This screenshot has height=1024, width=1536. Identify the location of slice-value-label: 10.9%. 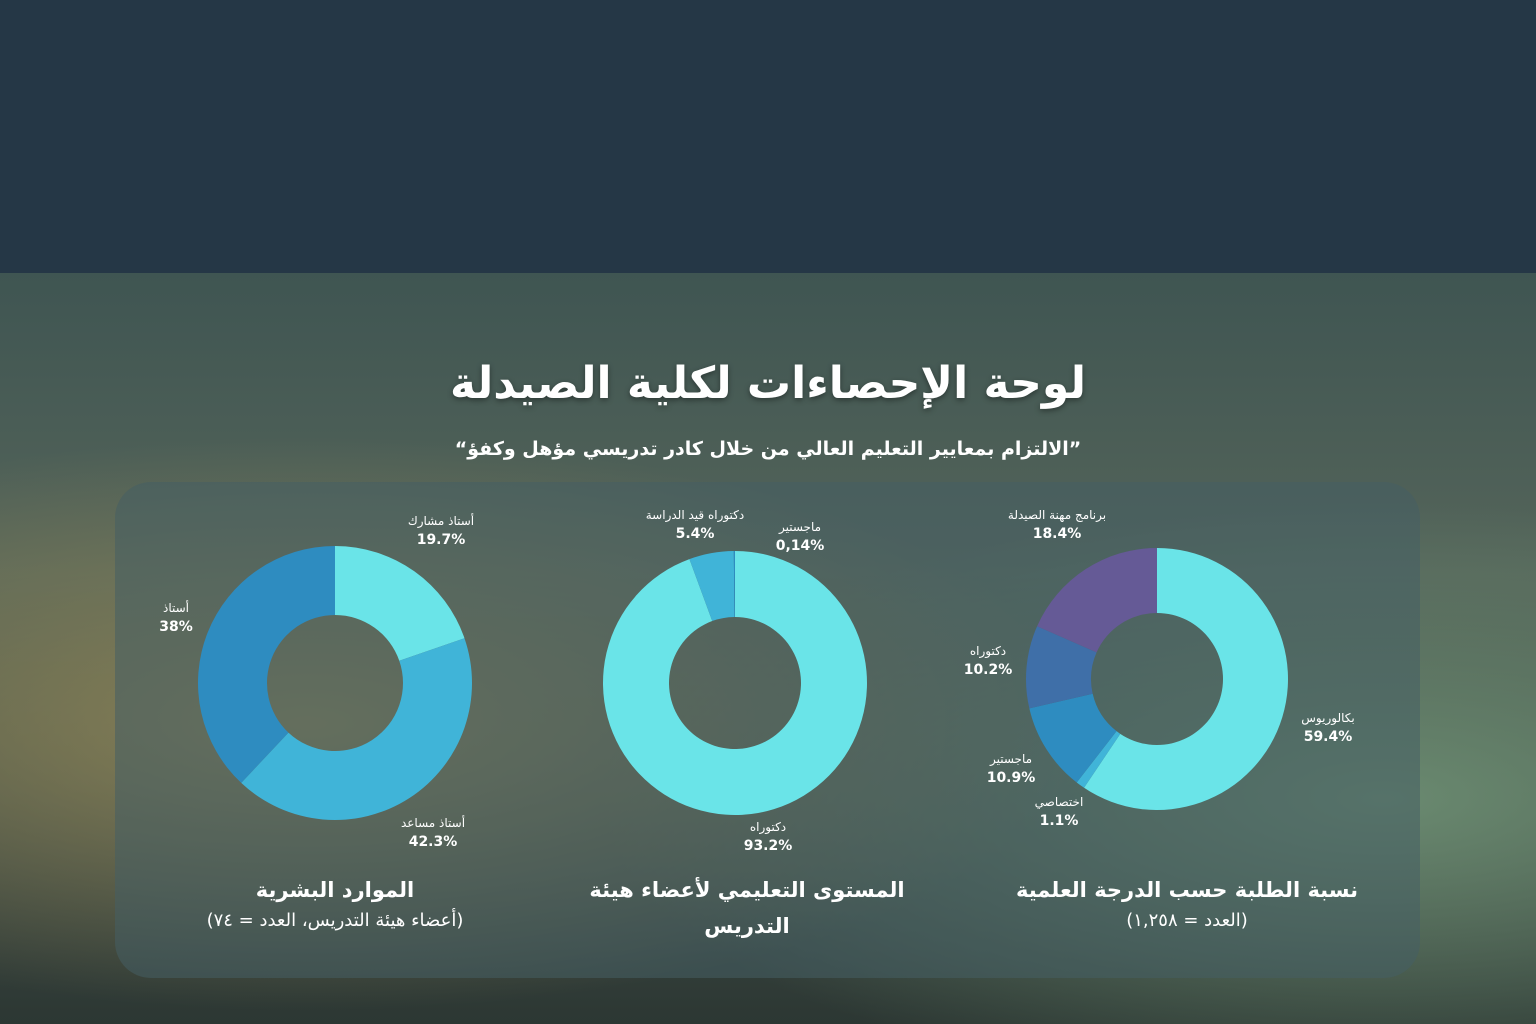
(1011, 778).